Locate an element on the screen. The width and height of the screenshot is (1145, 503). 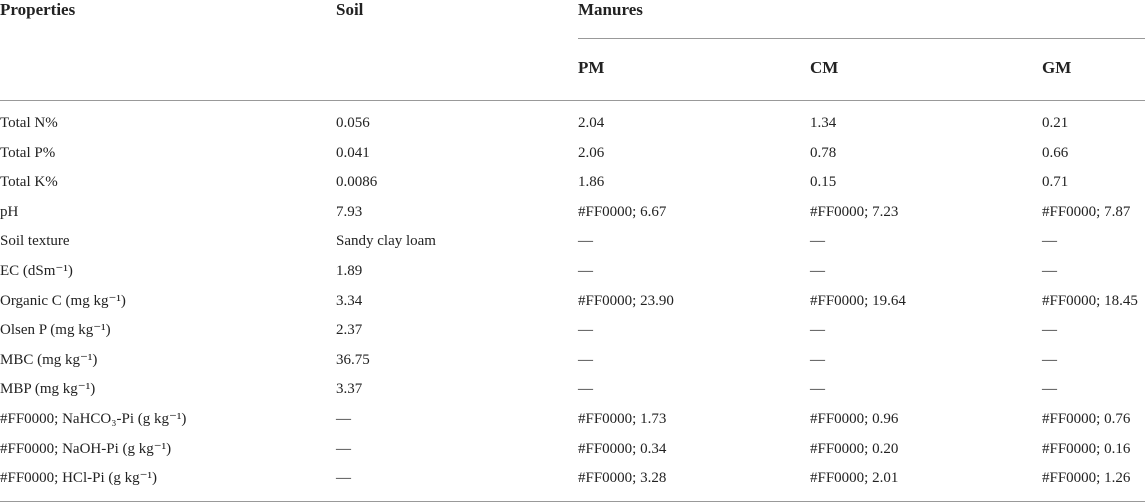
table-cell: 1.86 is located at coordinates (591, 182).